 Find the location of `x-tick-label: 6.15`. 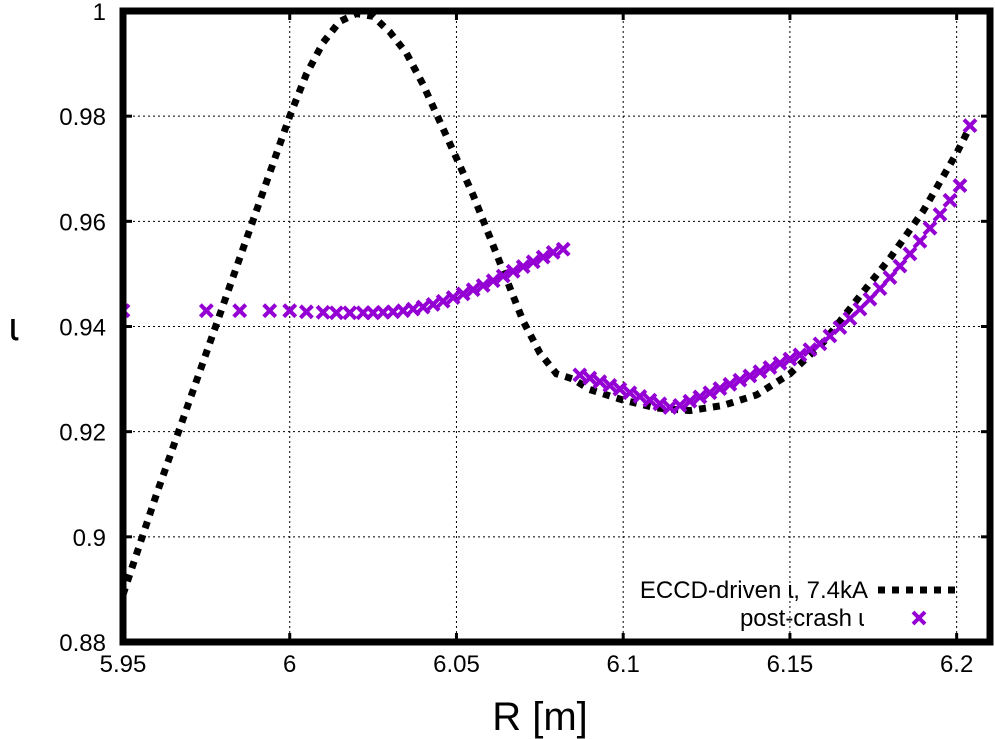

x-tick-label: 6.15 is located at coordinates (790, 664).